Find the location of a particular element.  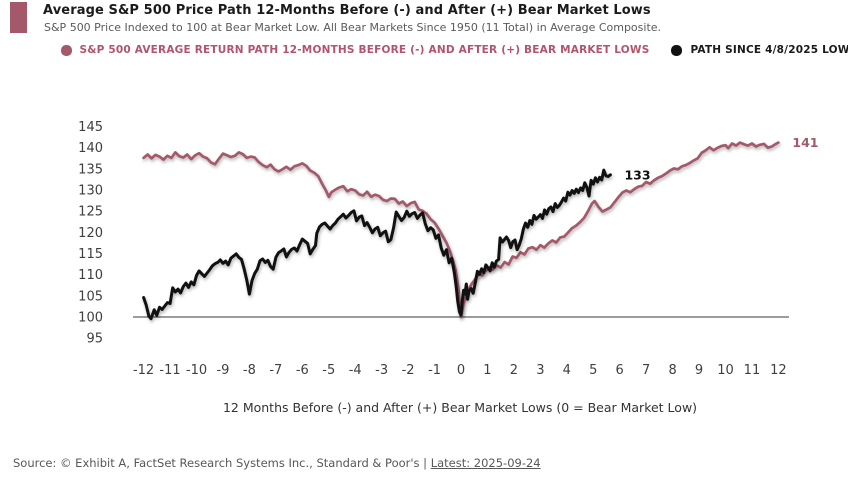

x-tick-label: 0 is located at coordinates (461, 370).